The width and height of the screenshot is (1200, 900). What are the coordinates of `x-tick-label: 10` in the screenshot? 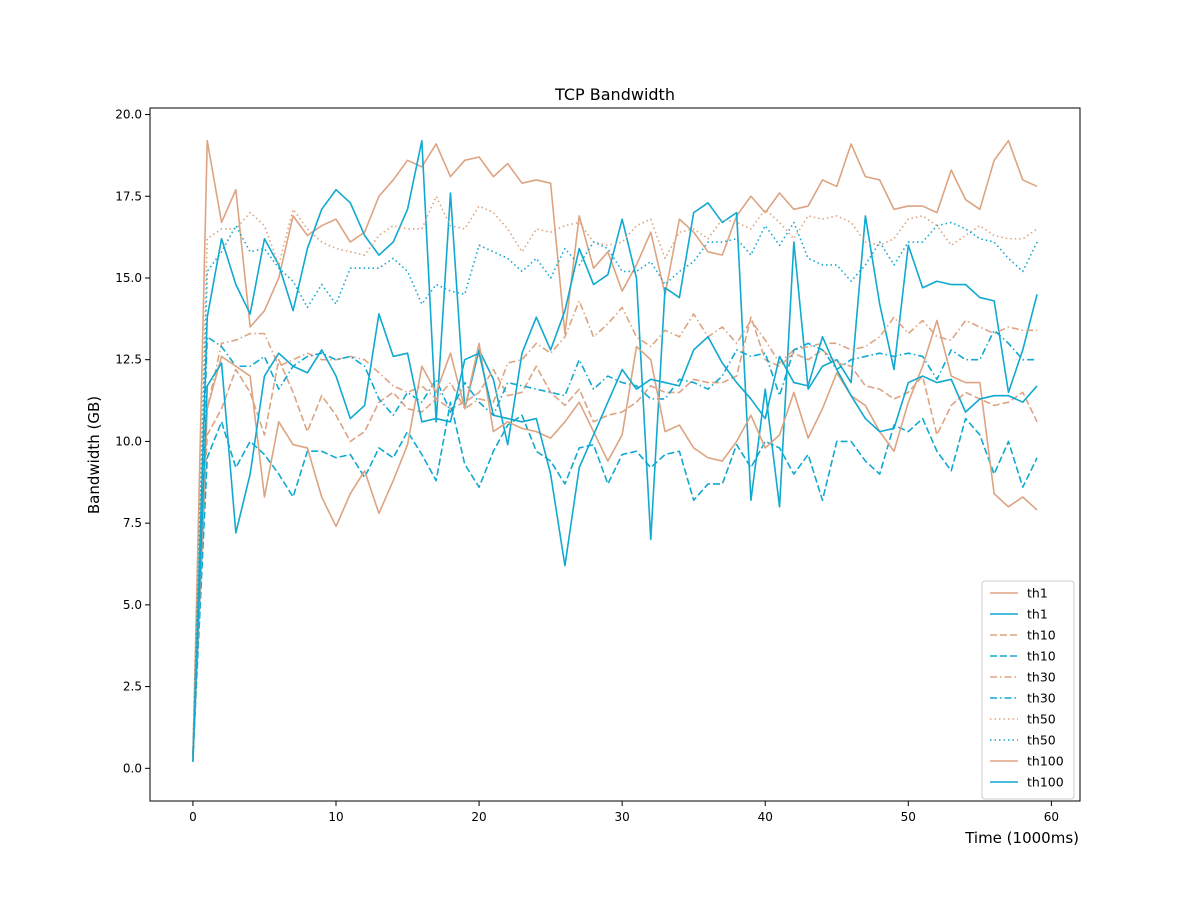 It's located at (335, 817).